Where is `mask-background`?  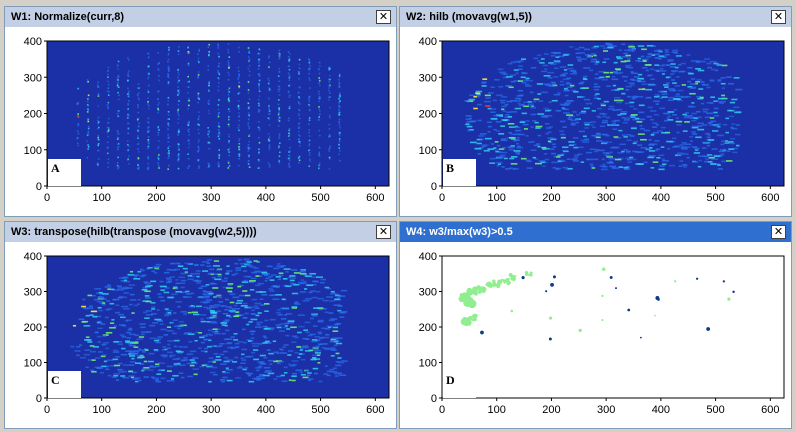 mask-background is located at coordinates (613, 327).